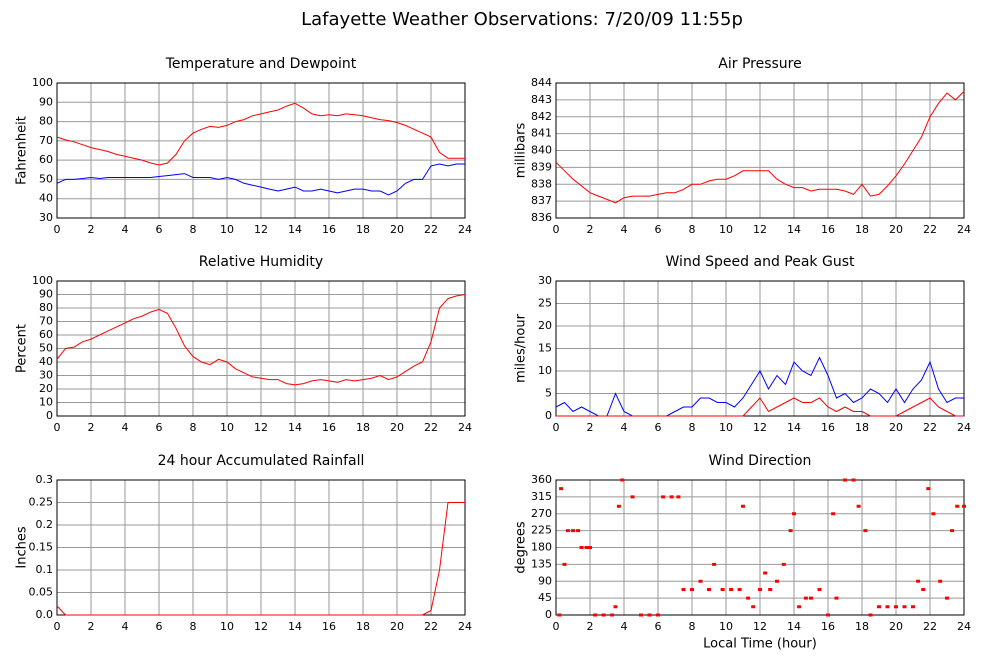 The image size is (999, 659). Describe the element at coordinates (46, 294) in the screenshot. I see `y-tick-label: 90` at that location.